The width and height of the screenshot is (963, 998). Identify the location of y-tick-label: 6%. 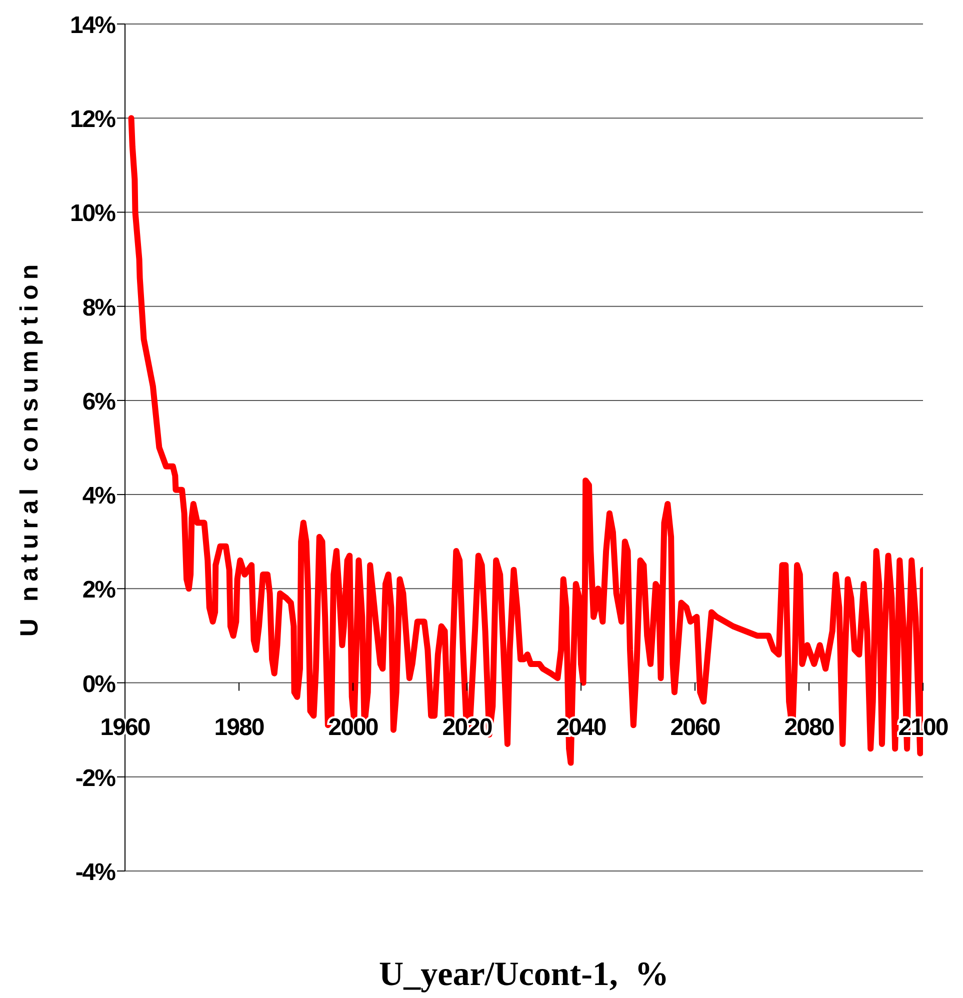
(99, 402).